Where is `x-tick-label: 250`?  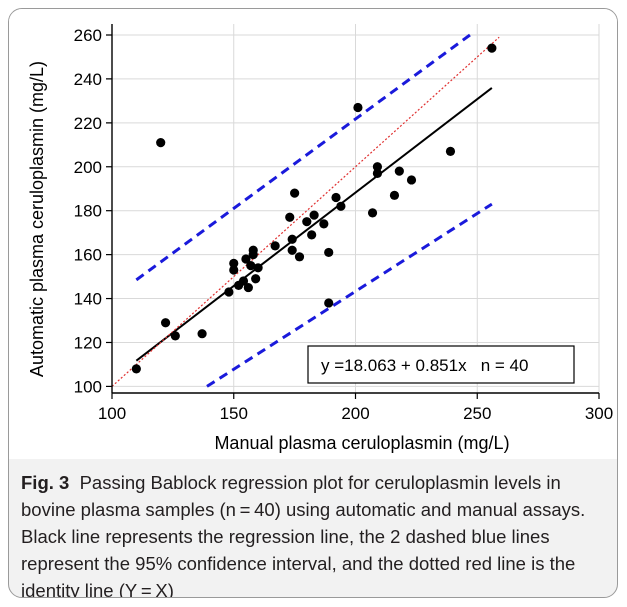
x-tick-label: 250 is located at coordinates (477, 413).